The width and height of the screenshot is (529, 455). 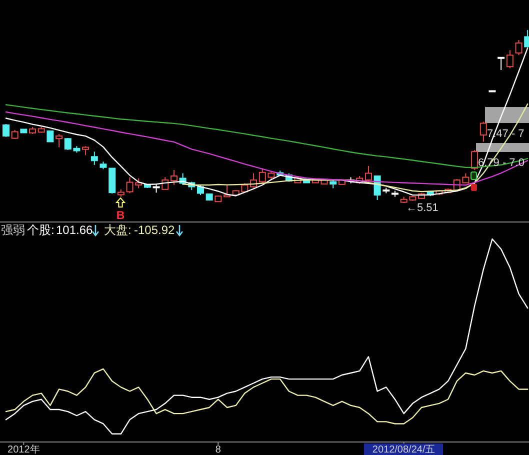 What do you see at coordinates (120, 216) in the screenshot?
I see `text: B` at bounding box center [120, 216].